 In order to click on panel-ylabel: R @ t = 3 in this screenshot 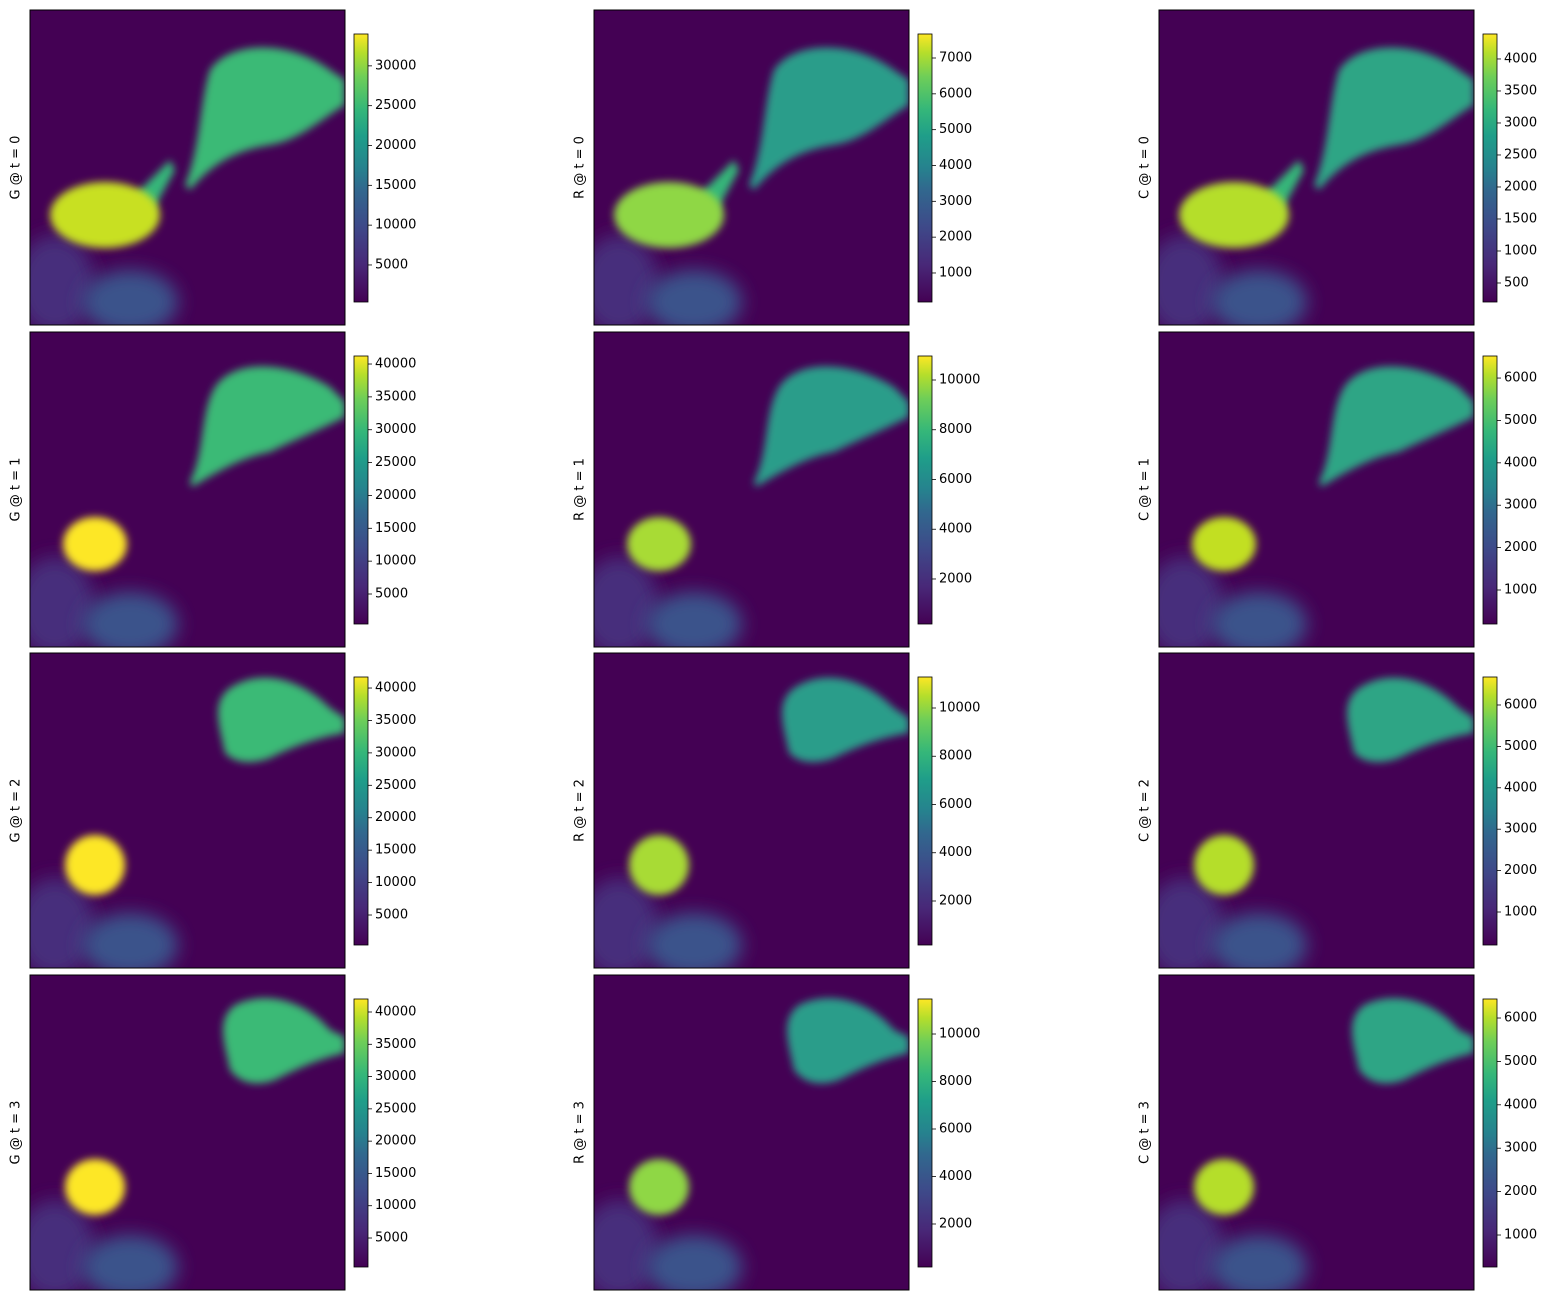, I will do `click(580, 1132)`.